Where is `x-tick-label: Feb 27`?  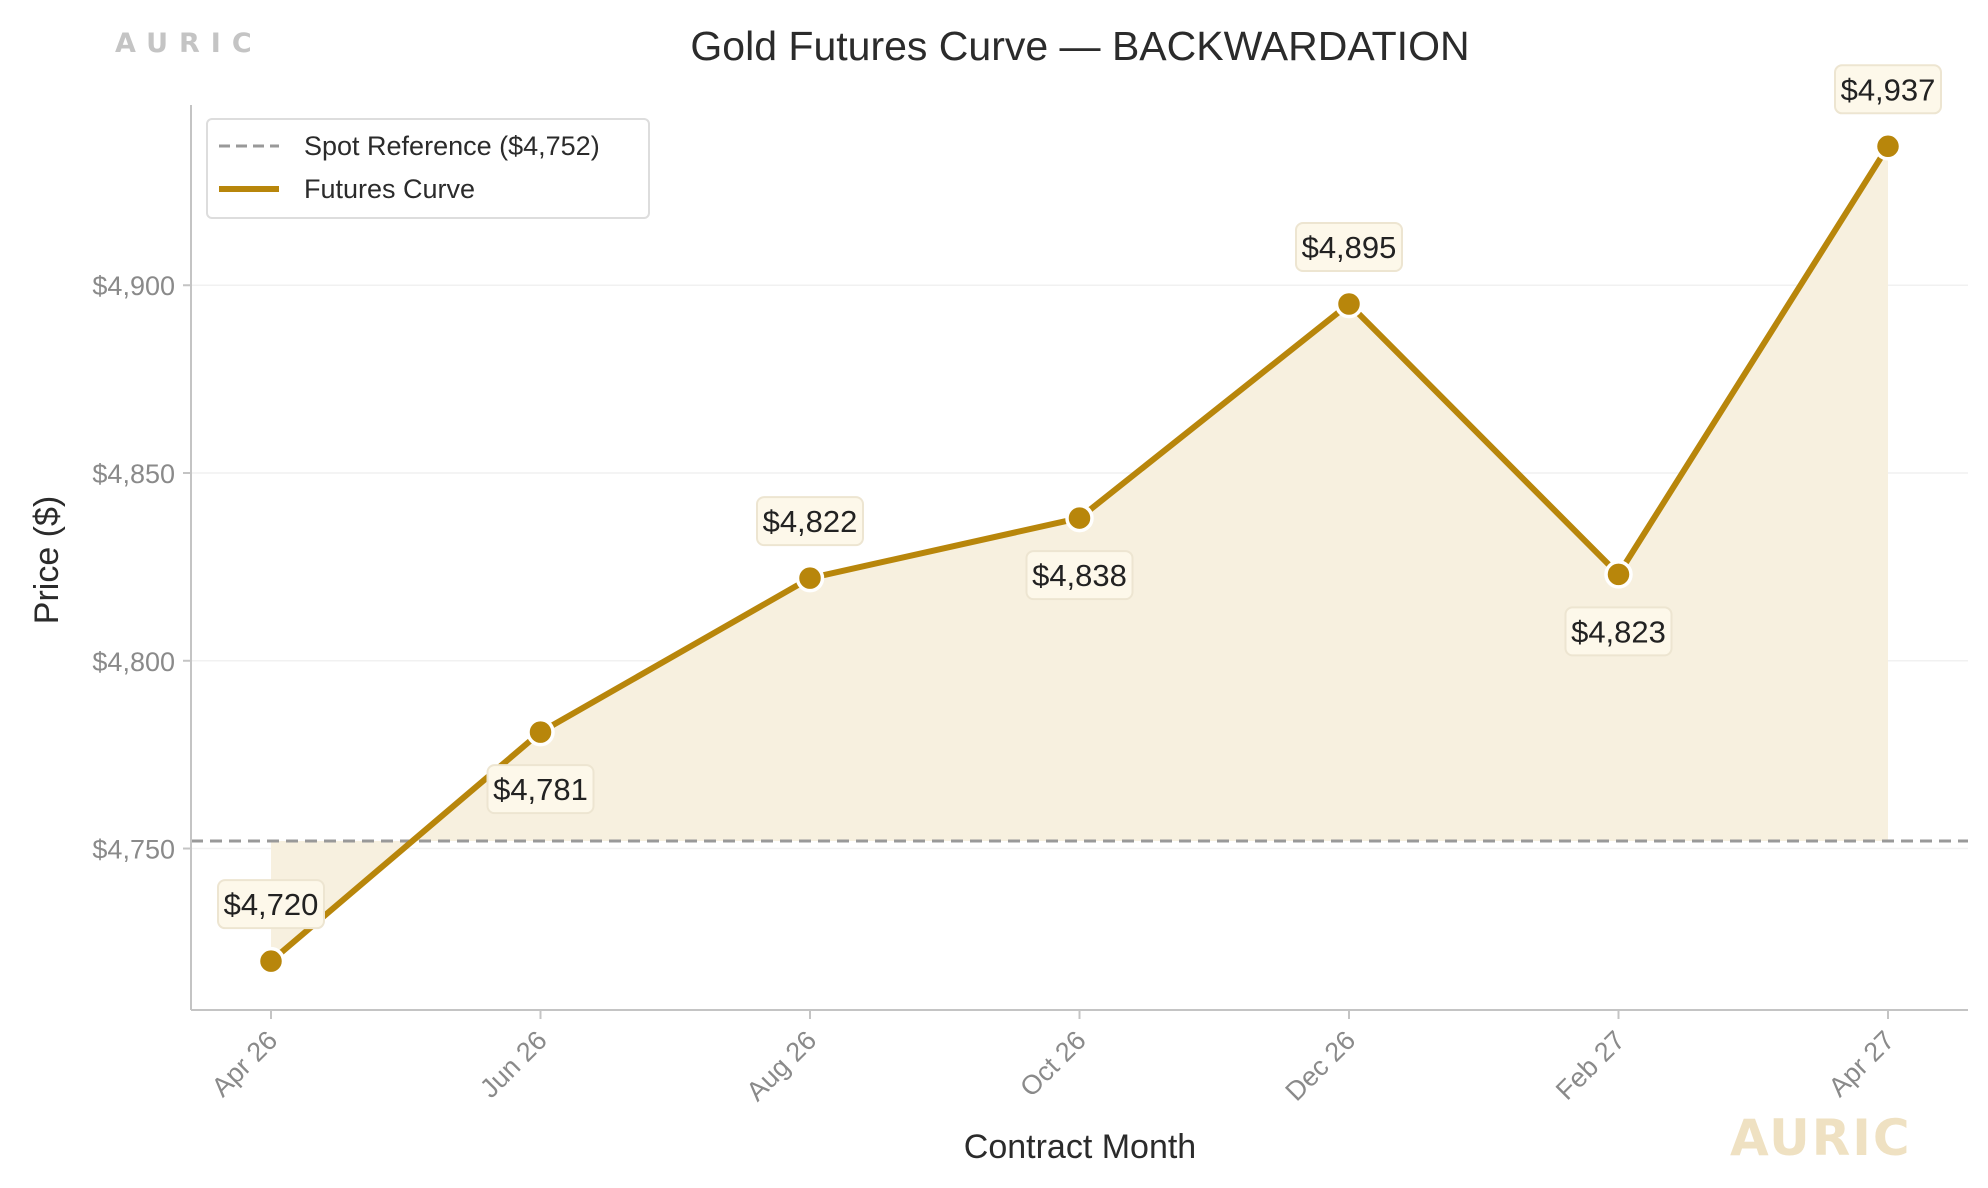 x-tick-label: Feb 27 is located at coordinates (1590, 1065).